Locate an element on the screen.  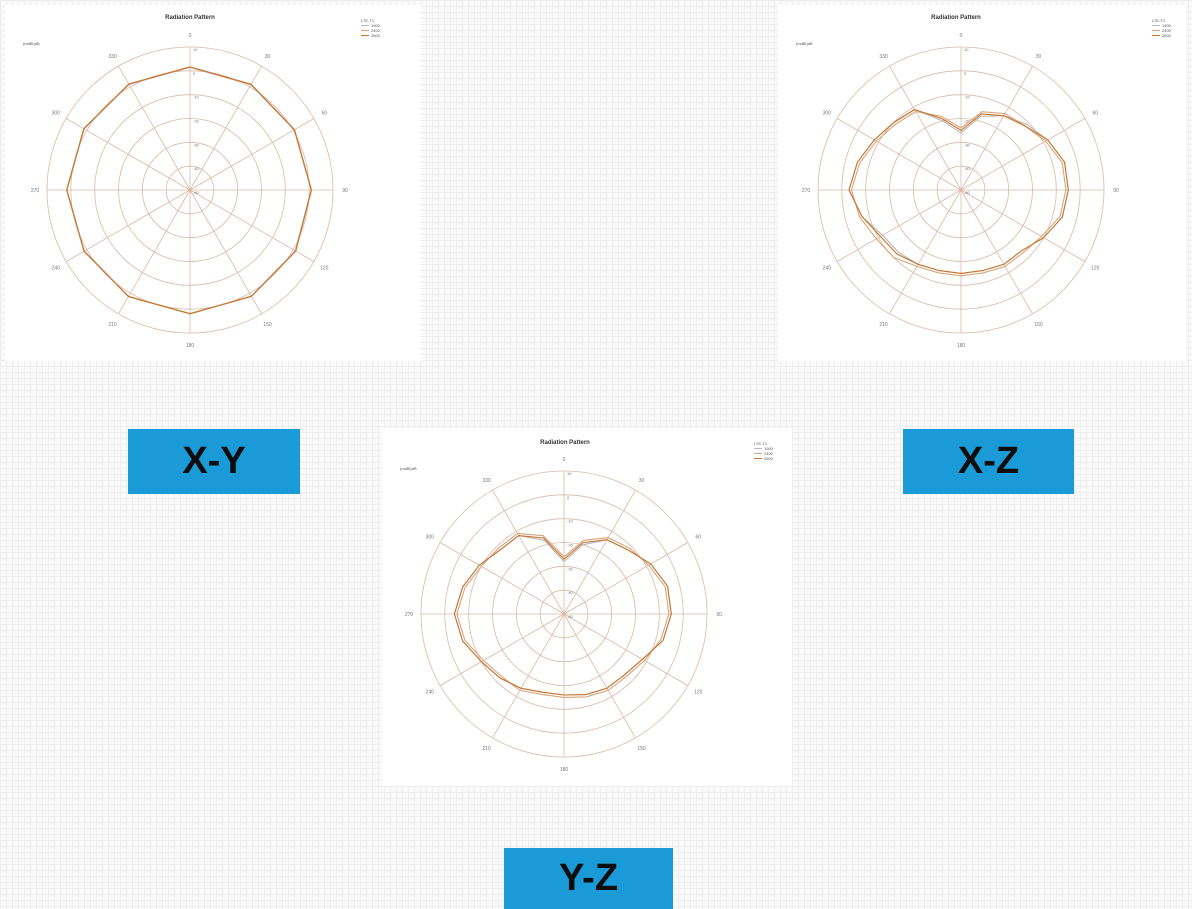
legend-label: 1900 is located at coordinates (375, 25).